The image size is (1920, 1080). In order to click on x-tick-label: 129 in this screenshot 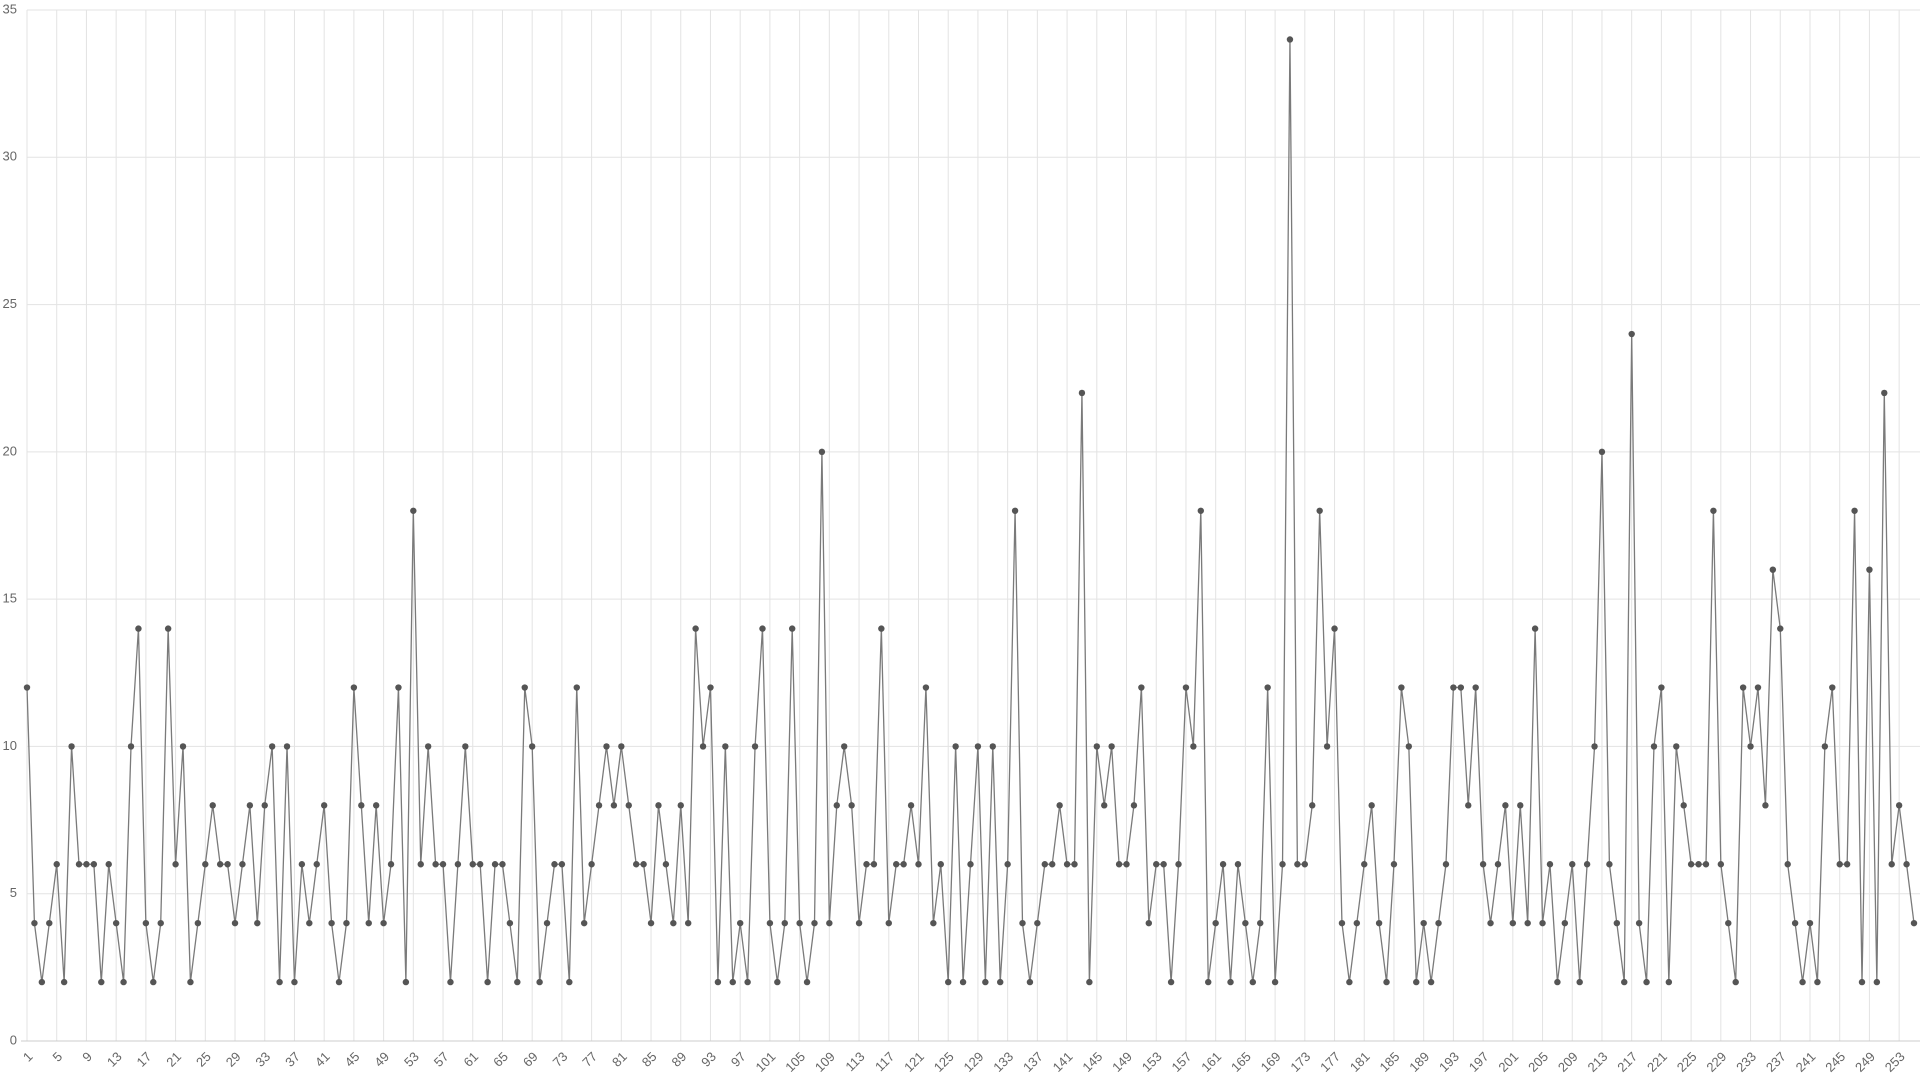, I will do `click(974, 1062)`.